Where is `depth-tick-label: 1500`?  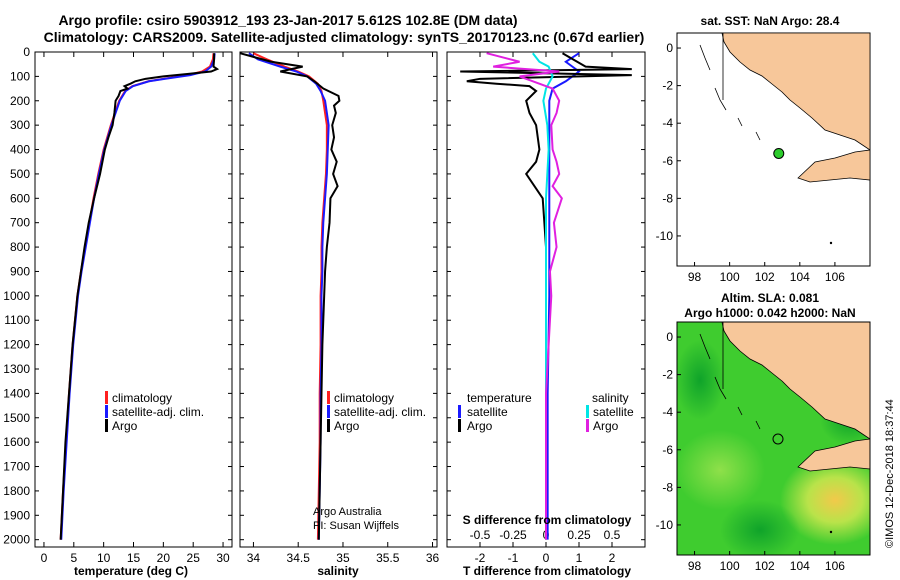 depth-tick-label: 1500 is located at coordinates (16, 418).